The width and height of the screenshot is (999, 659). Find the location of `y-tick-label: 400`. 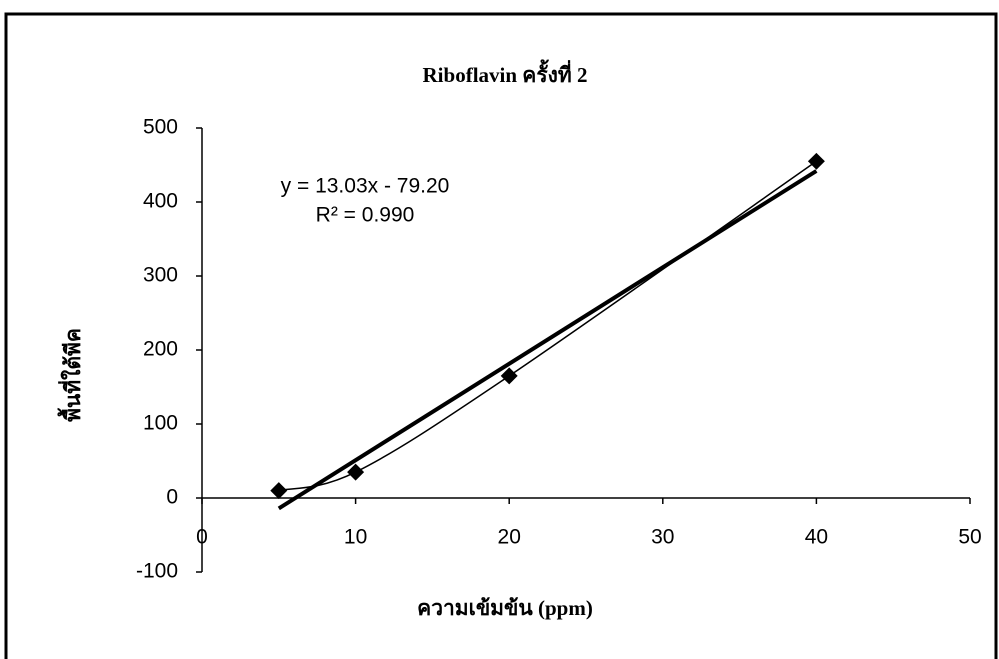

y-tick-label: 400 is located at coordinates (160, 201).